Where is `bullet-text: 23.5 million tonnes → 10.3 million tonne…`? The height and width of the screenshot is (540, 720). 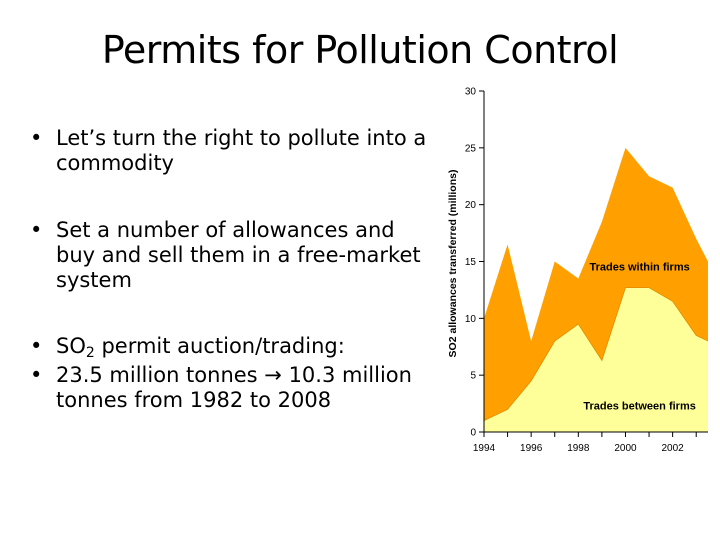
bullet-text: 23.5 million tonnes → 10.3 million tonne… is located at coordinates (234, 387).